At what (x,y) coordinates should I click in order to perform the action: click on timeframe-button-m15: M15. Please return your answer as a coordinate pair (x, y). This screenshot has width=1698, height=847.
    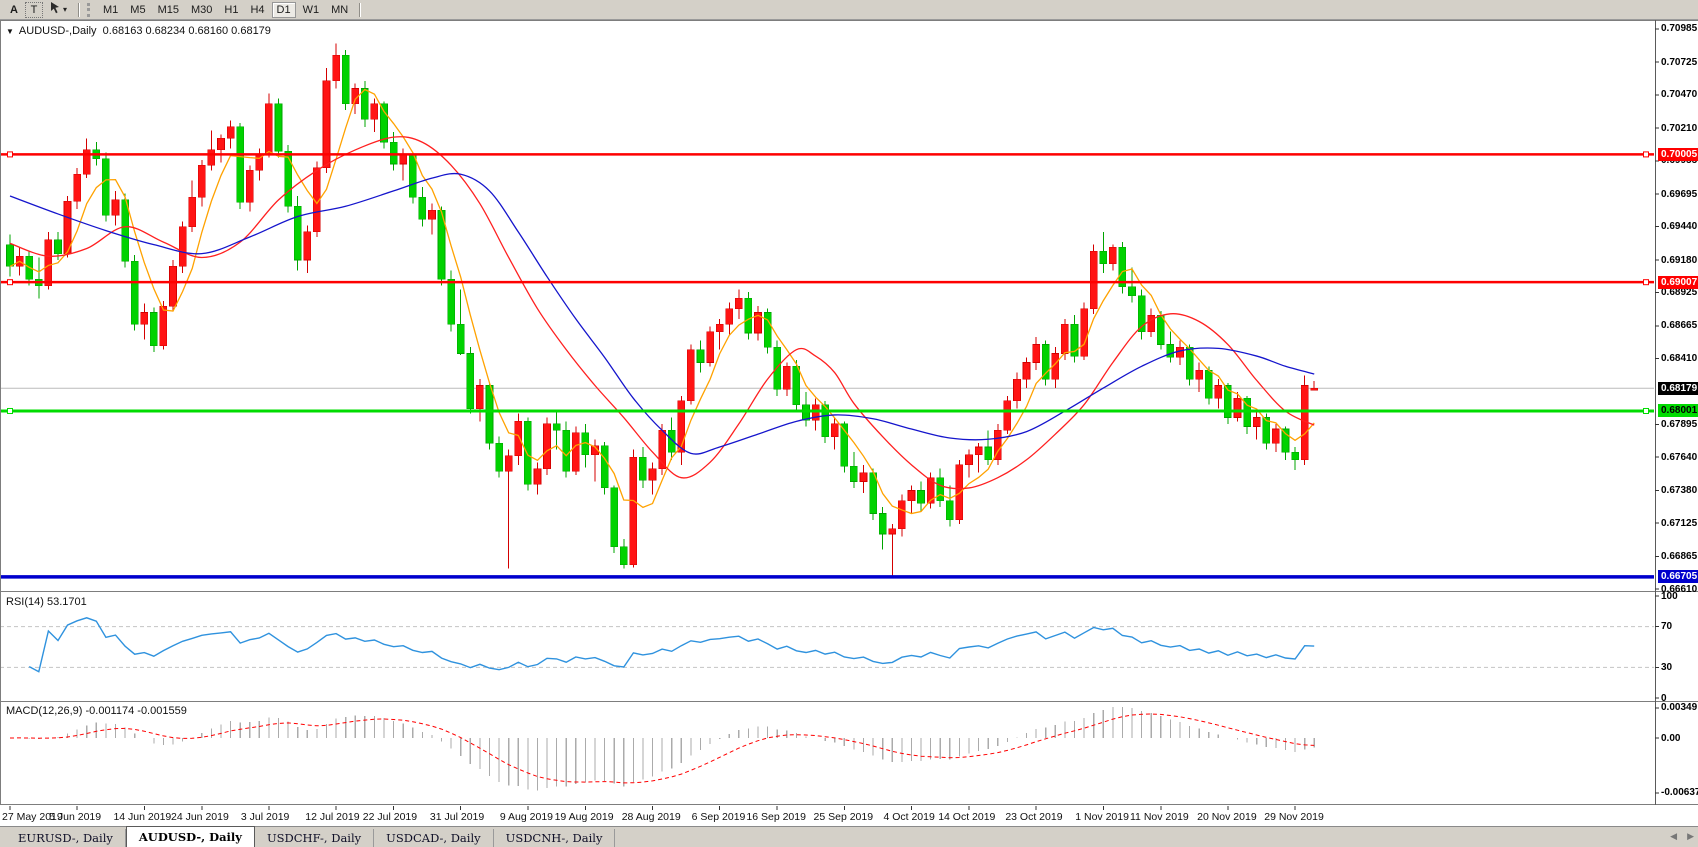
    Looking at the image, I should click on (168, 9).